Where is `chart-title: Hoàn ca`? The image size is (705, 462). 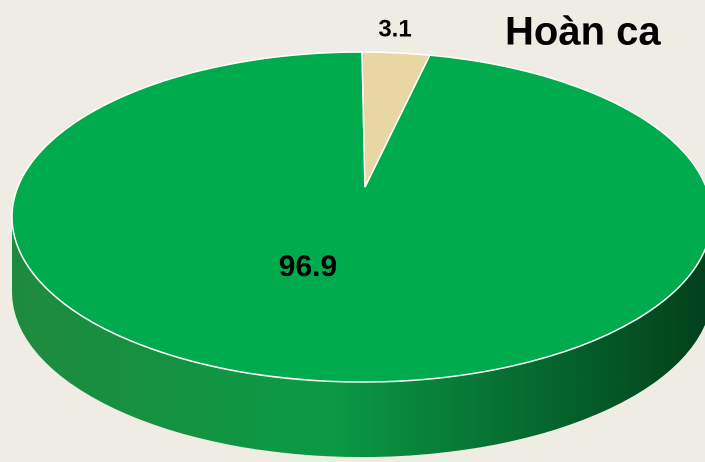
chart-title: Hoàn ca is located at coordinates (583, 32).